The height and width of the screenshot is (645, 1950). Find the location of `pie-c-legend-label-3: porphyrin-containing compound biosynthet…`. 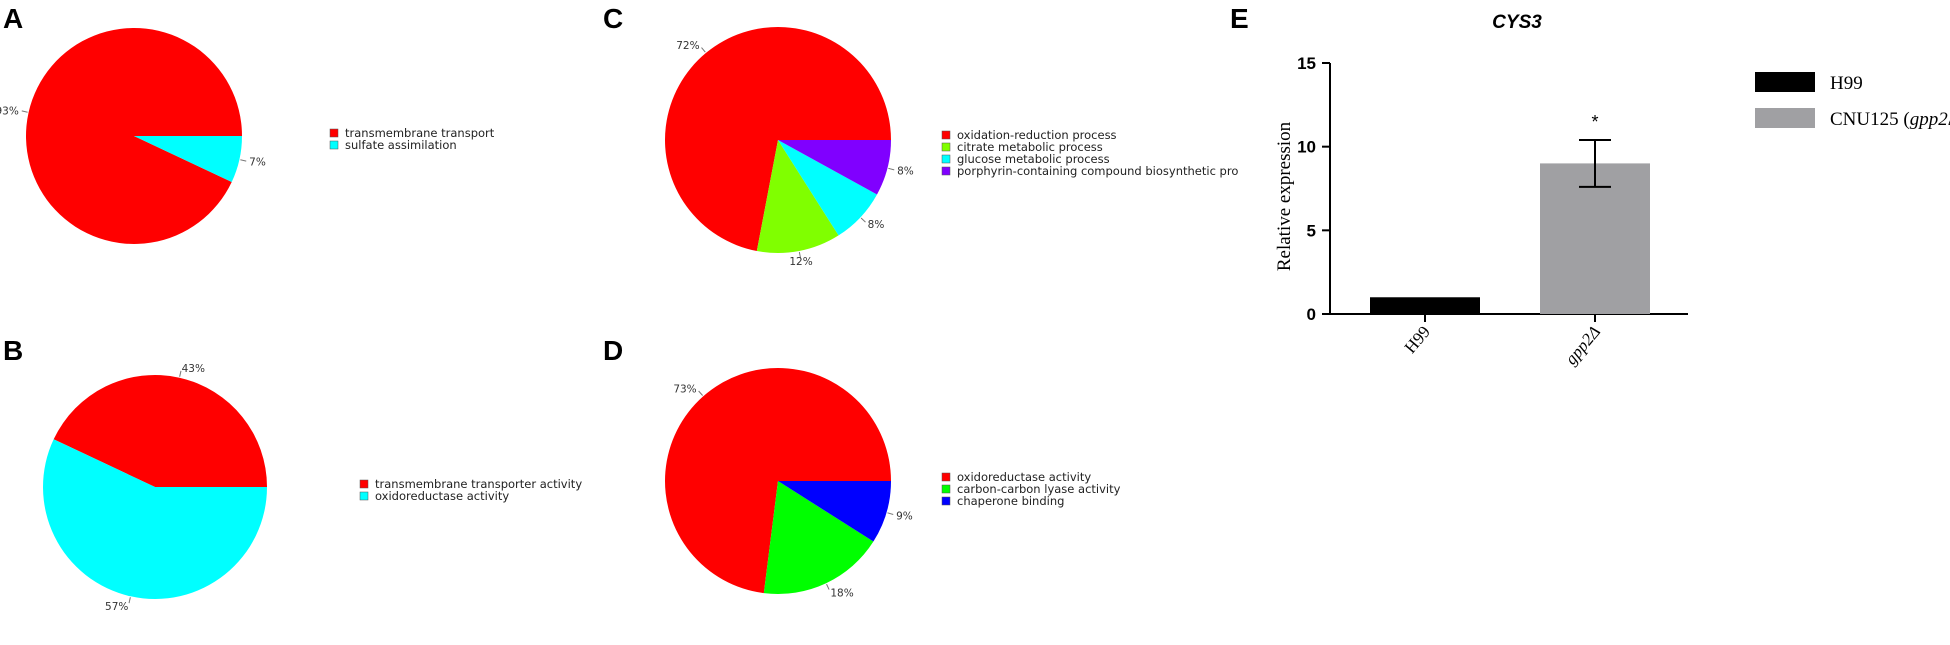

pie-c-legend-label-3: porphyrin-containing compound biosynthet… is located at coordinates (1097, 171).